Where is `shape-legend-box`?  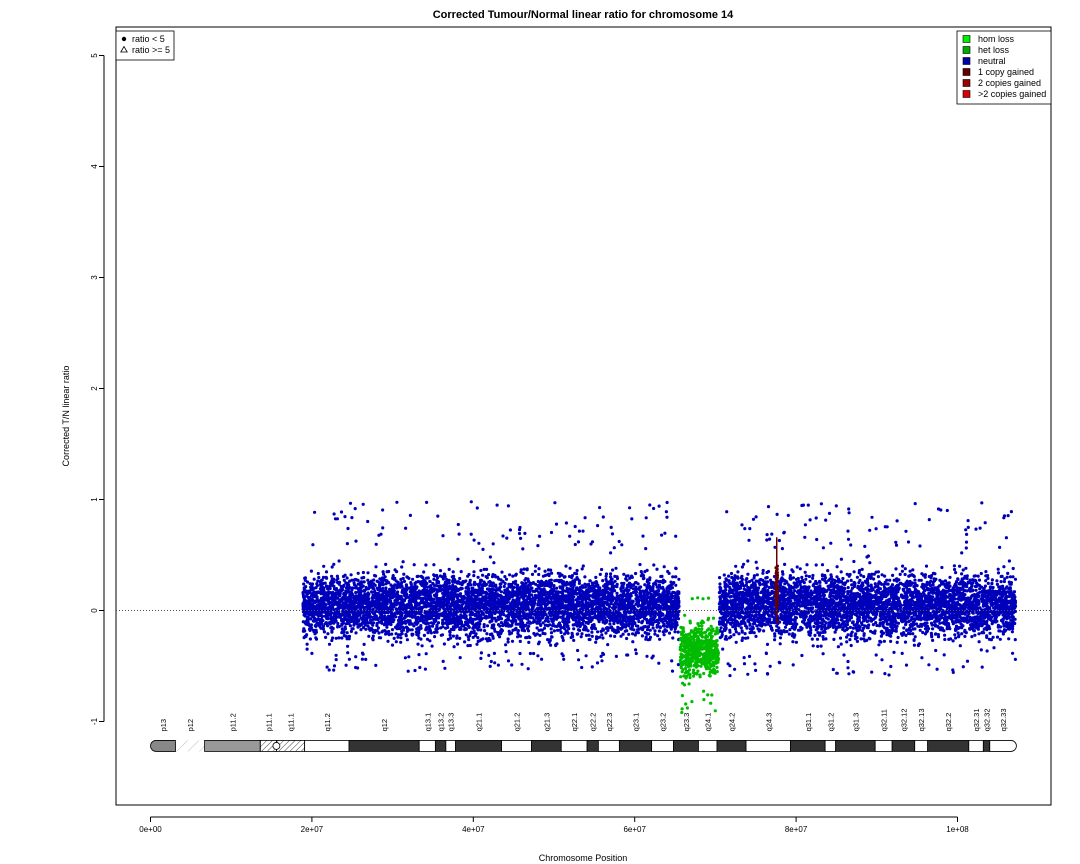
shape-legend-box is located at coordinates (145, 45).